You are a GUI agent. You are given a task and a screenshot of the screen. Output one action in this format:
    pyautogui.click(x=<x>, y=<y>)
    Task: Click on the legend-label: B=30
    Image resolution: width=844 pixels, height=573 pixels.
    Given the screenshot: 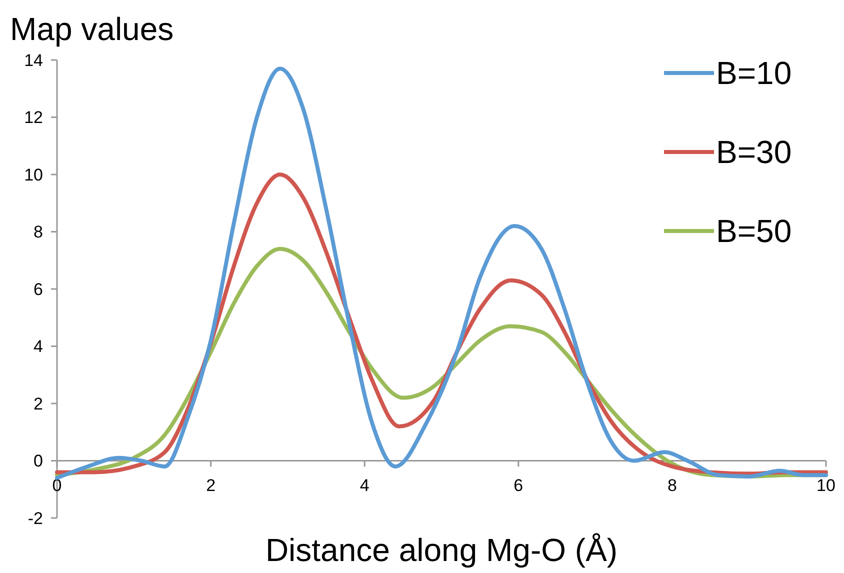 What is the action you would take?
    pyautogui.click(x=754, y=152)
    